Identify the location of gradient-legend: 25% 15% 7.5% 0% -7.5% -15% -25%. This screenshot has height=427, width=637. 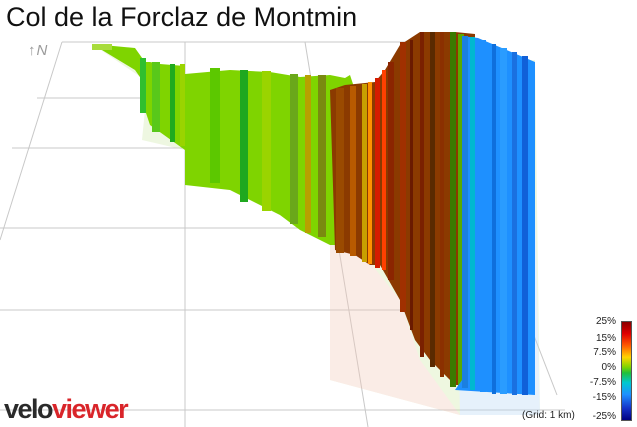
(610, 370).